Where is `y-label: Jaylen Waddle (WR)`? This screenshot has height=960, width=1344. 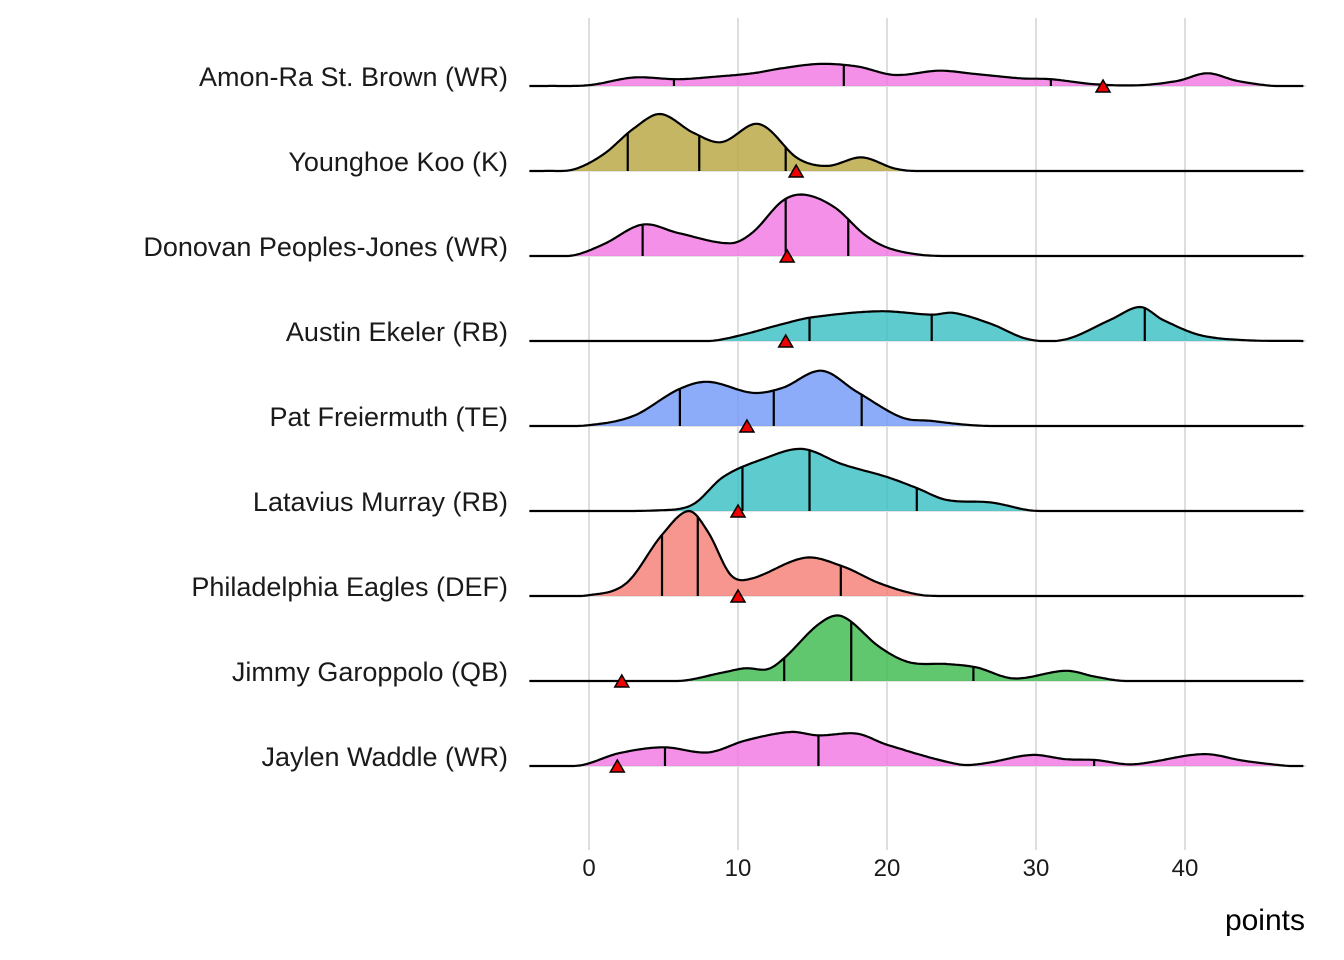
y-label: Jaylen Waddle (WR) is located at coordinates (384, 757).